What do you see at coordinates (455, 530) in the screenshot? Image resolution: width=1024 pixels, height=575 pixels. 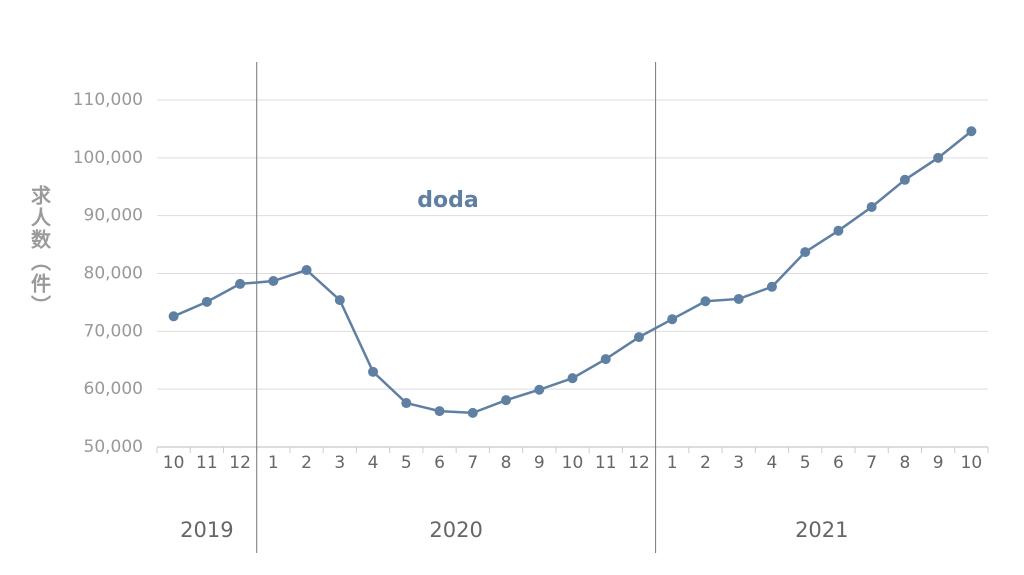 I see `year-label: 2020` at bounding box center [455, 530].